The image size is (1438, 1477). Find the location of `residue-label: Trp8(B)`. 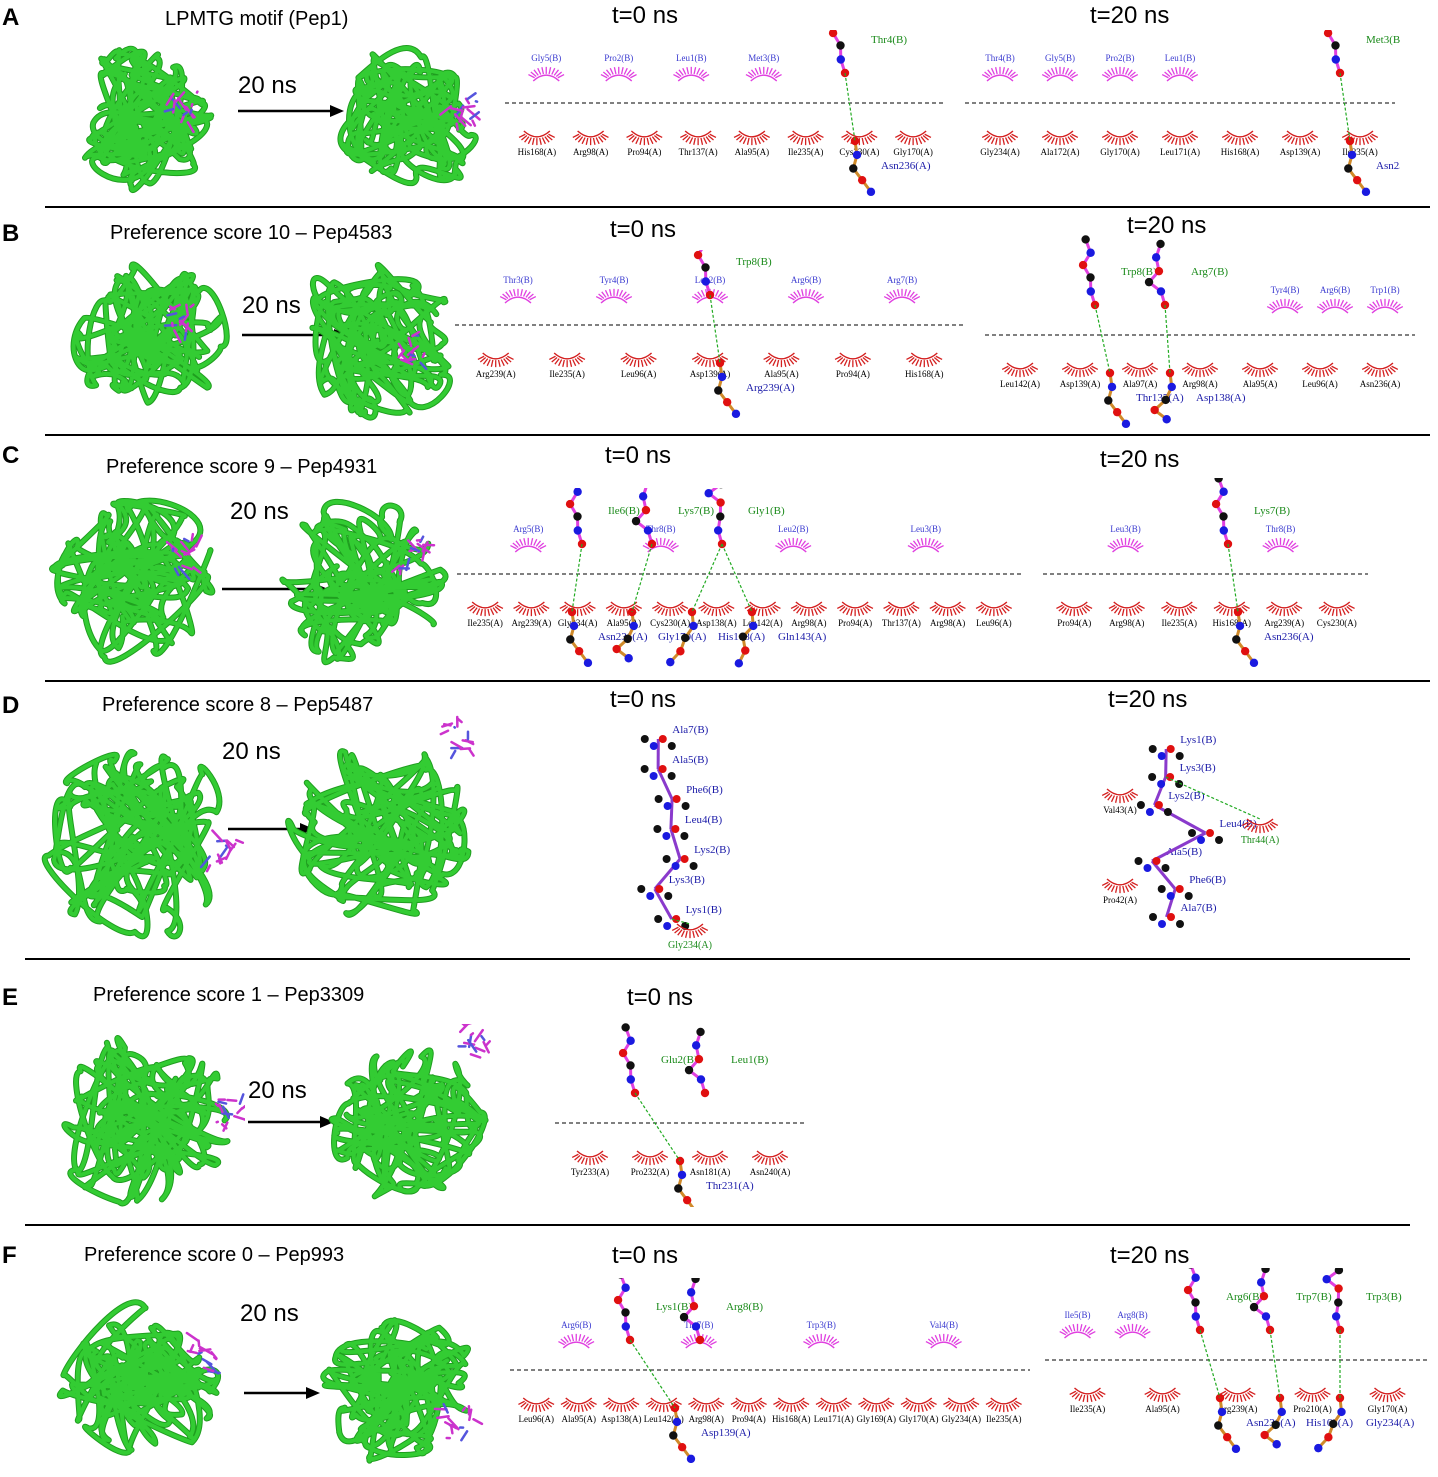

residue-label: Trp8(B) is located at coordinates (754, 262).